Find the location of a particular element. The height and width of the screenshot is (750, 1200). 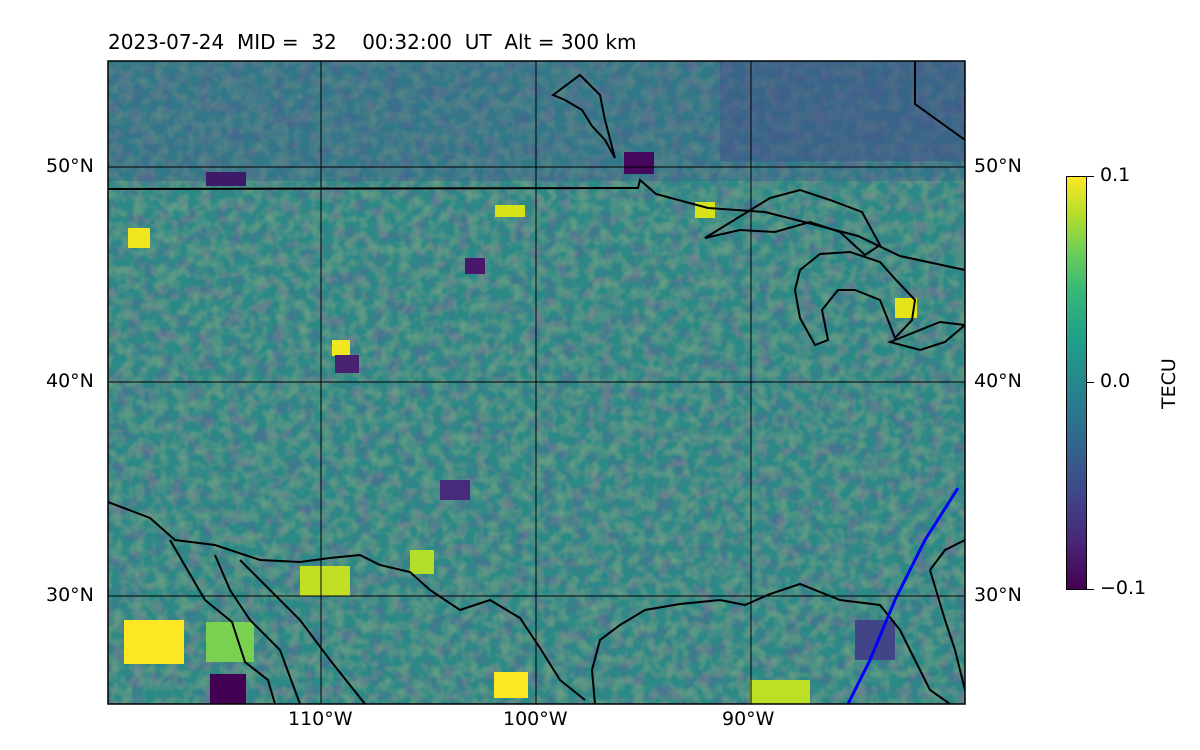

terminator-line is located at coordinates (903, 595).